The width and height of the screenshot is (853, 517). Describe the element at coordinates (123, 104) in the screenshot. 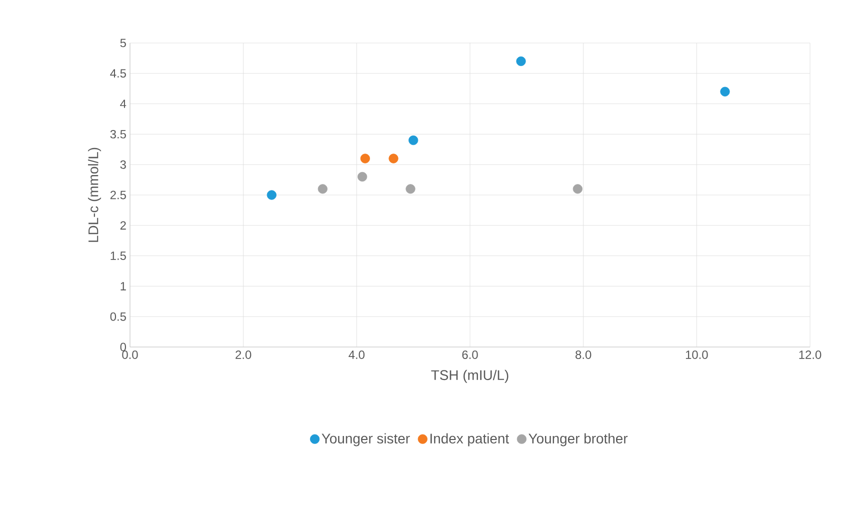

I see `y-tick-label: 4` at that location.